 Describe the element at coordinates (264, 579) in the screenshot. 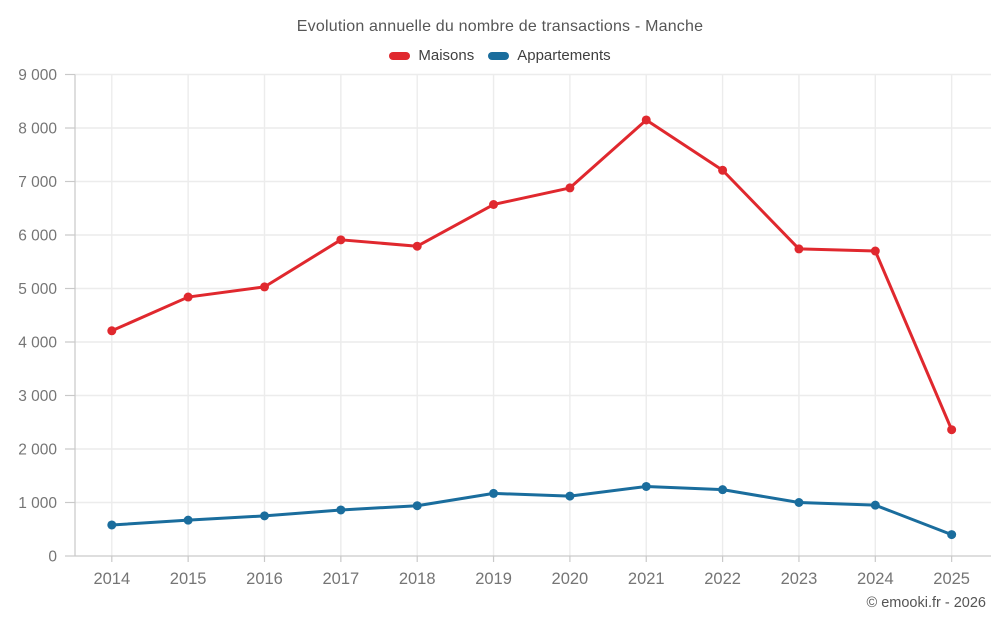

I see `x-axis-label: 2016` at that location.